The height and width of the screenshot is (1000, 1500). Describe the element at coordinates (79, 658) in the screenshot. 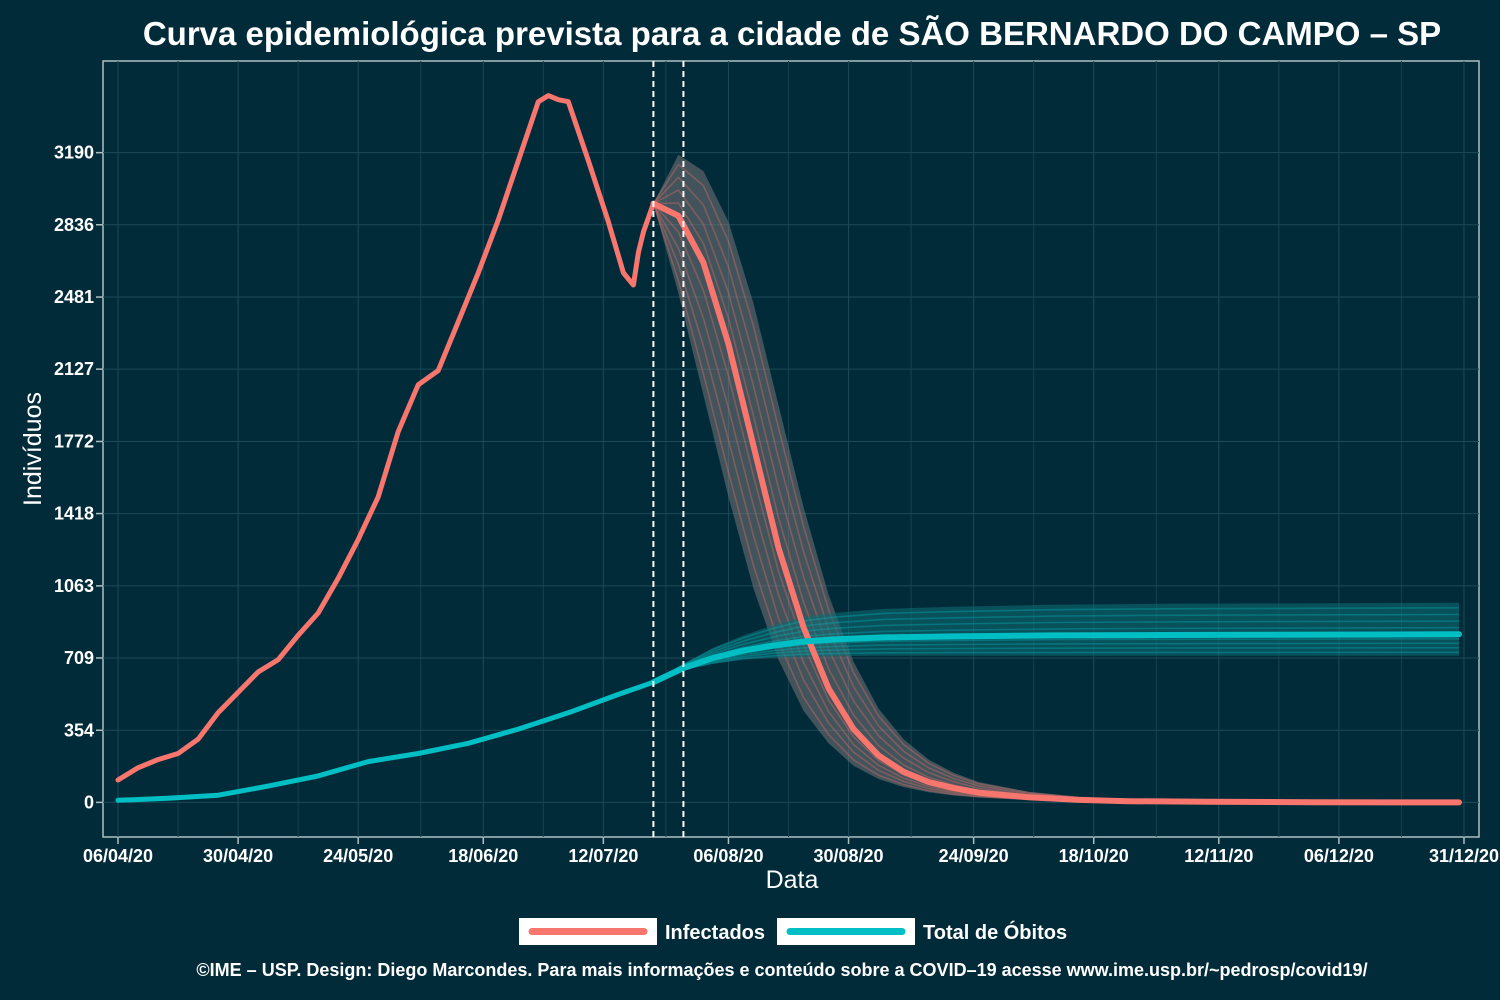

I see `y-tick-label: 709` at that location.